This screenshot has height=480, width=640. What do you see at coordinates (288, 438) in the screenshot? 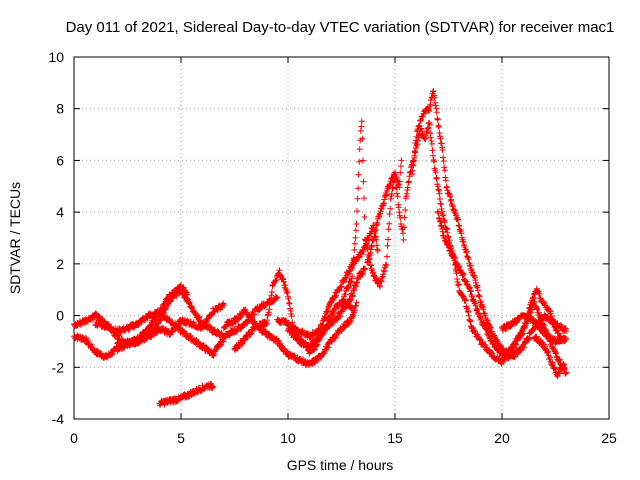
I see `x-tick-label: 10` at bounding box center [288, 438].